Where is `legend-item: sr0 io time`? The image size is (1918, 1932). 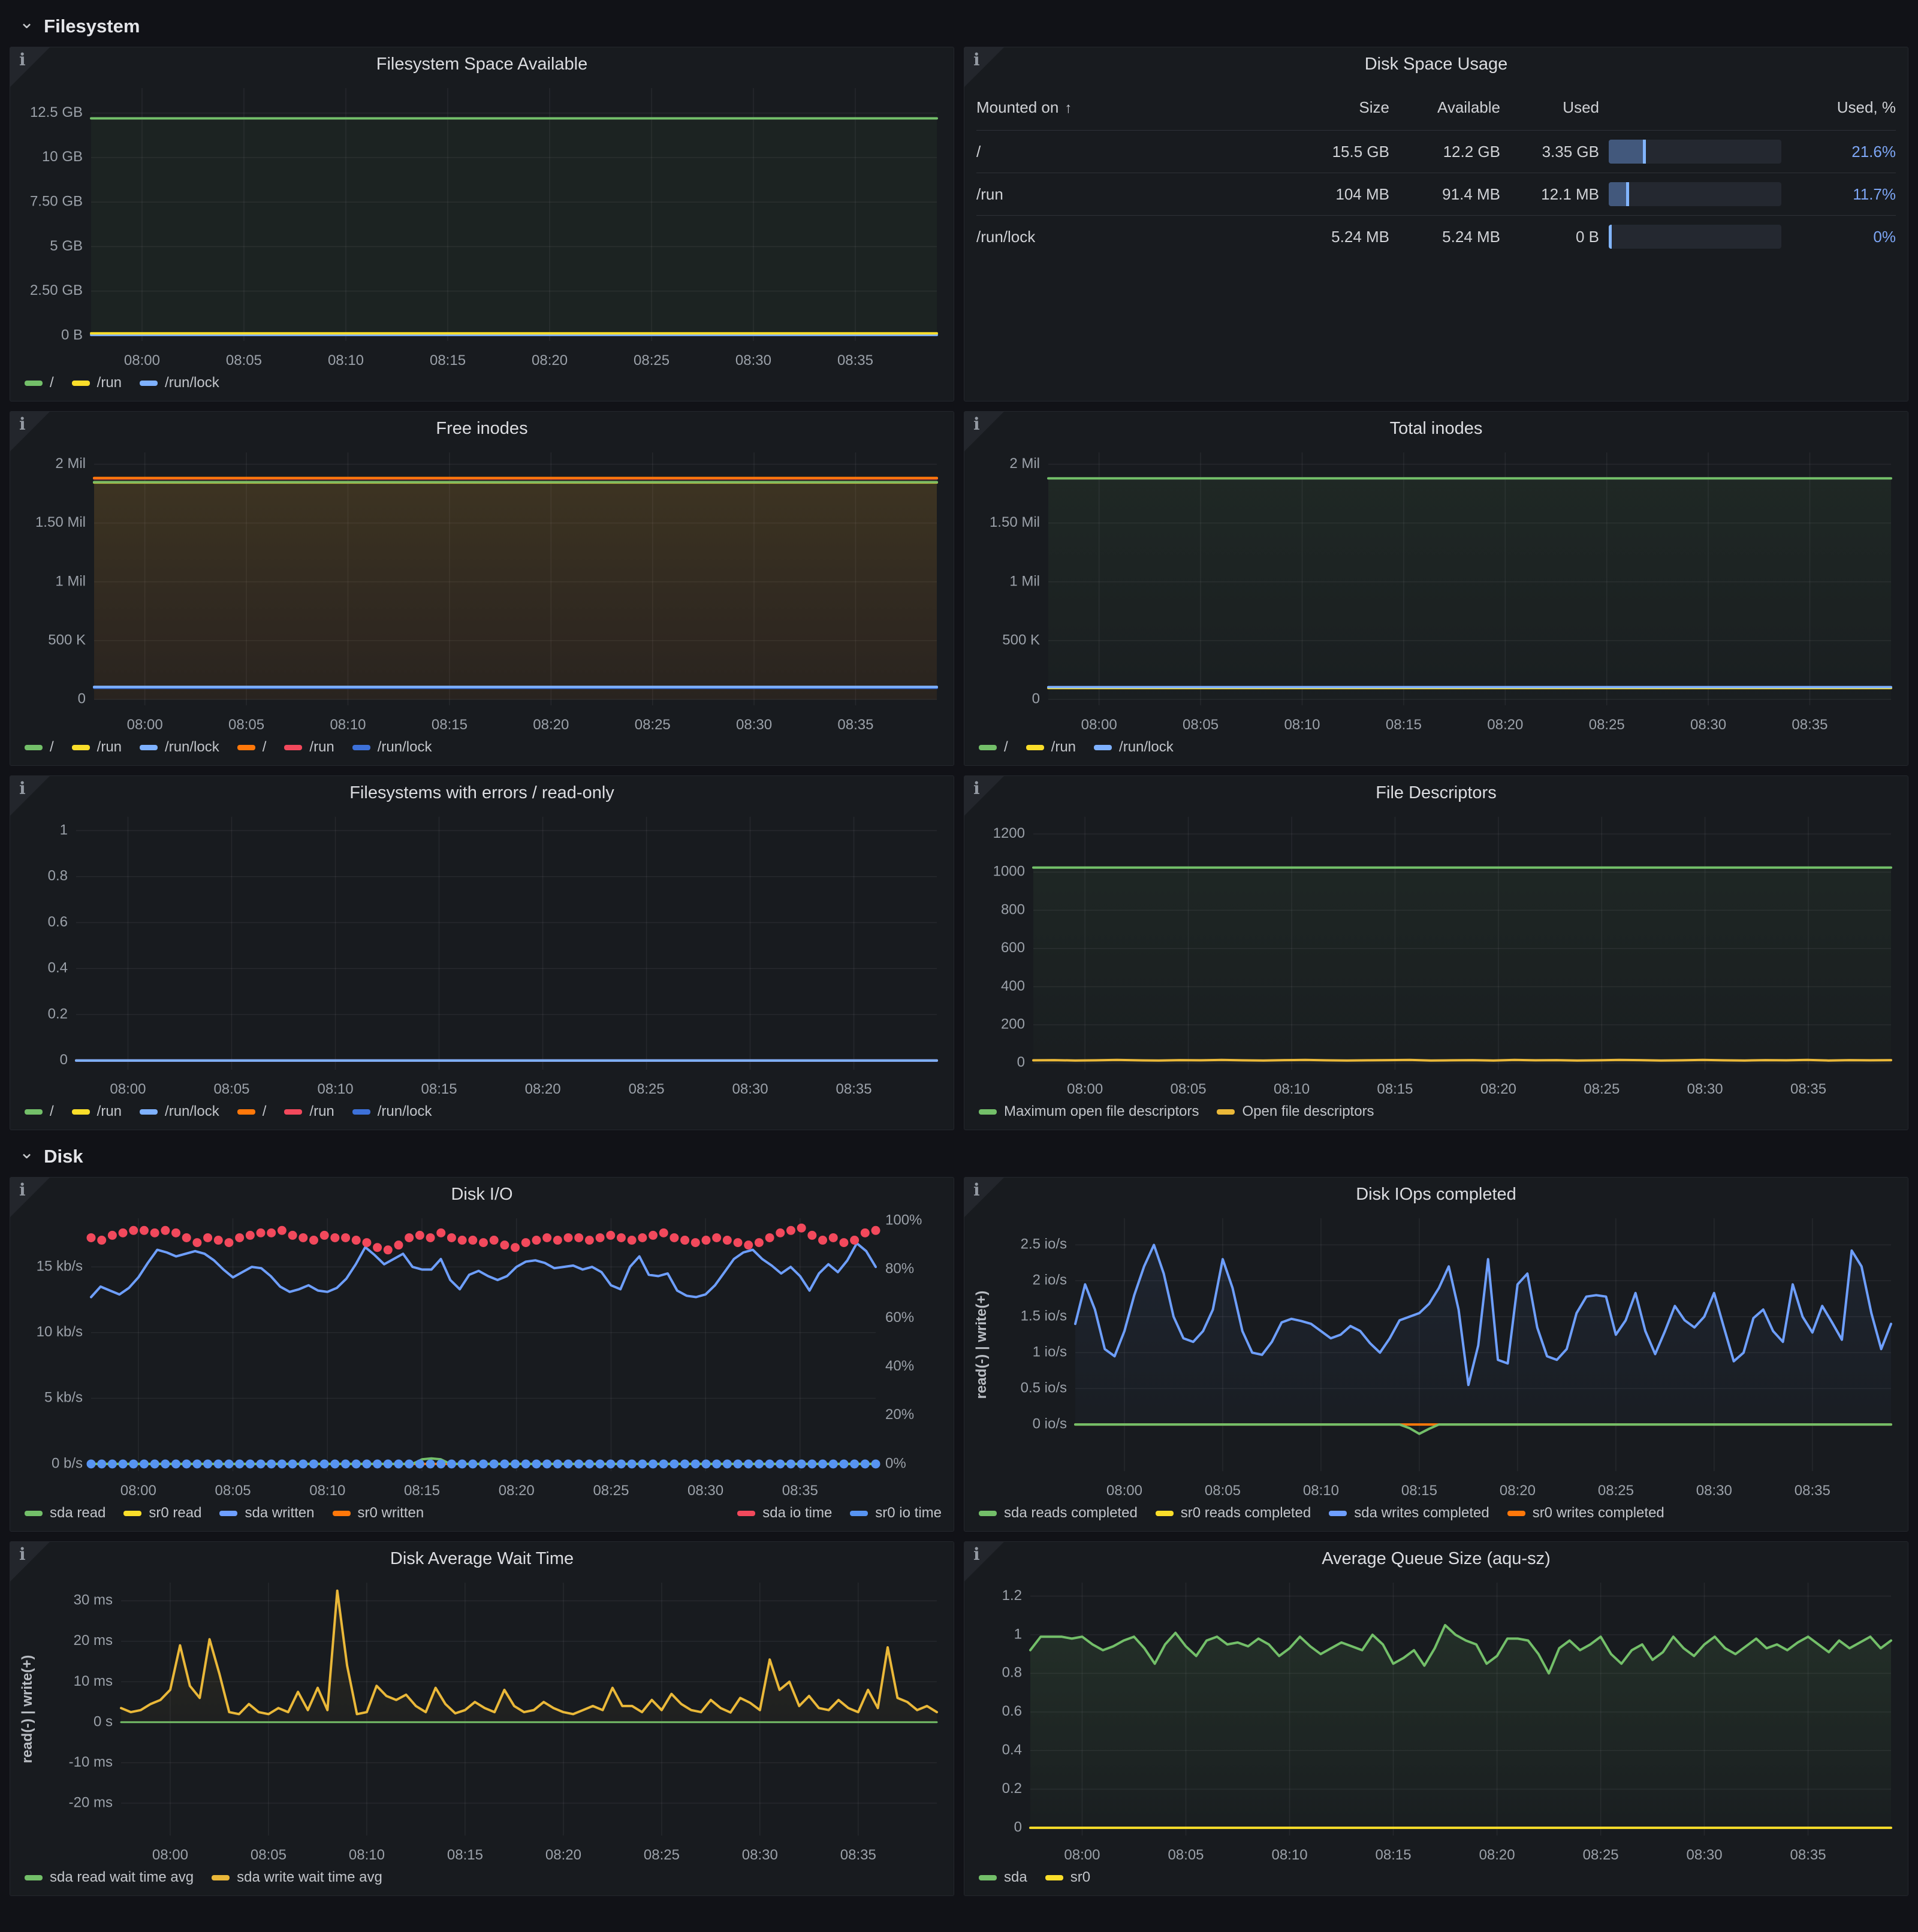
legend-item: sr0 io time is located at coordinates (896, 1513).